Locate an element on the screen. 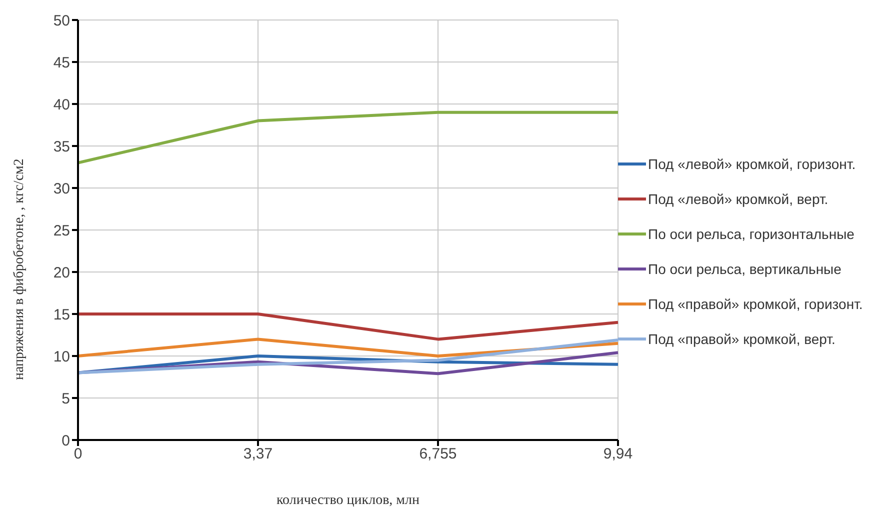  y-tick-label: 20 is located at coordinates (61, 273).